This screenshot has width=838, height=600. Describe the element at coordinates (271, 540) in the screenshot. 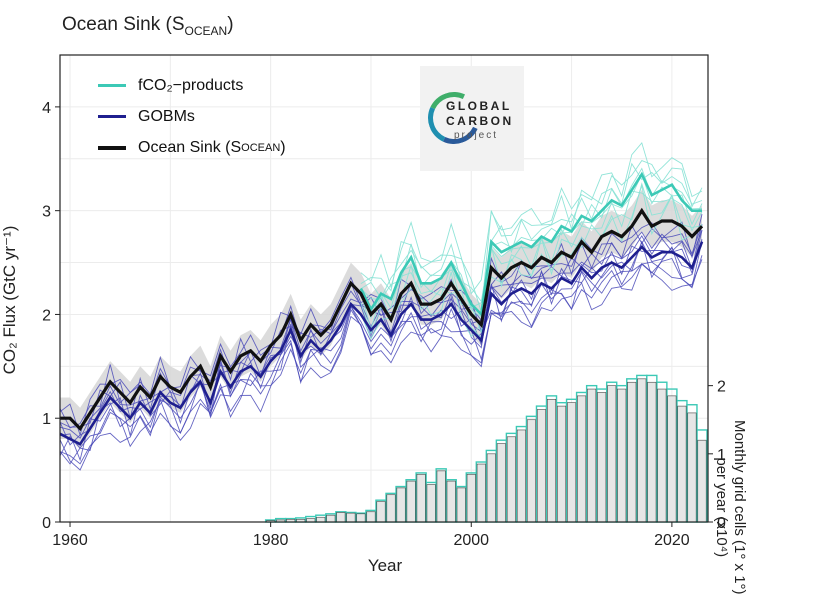

I see `x-tick-label: 1980` at that location.